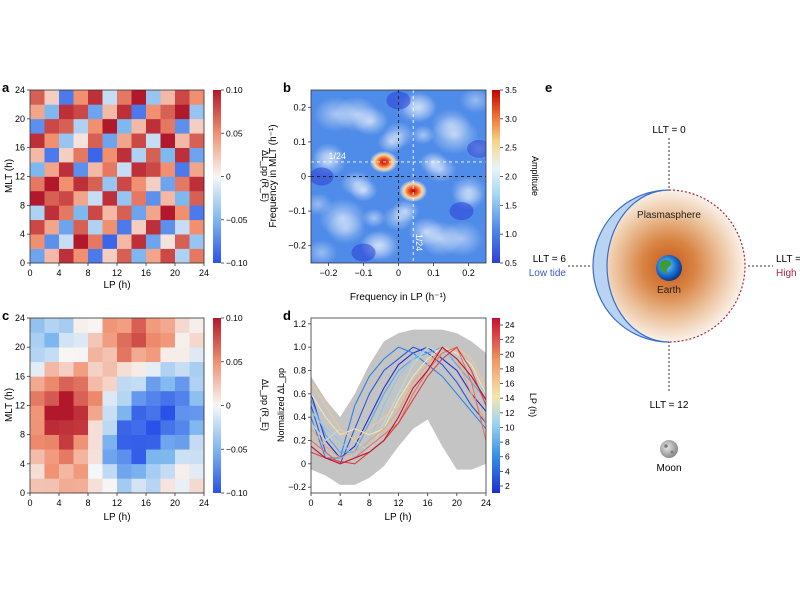 Image resolution: width=800 pixels, height=600 pixels. Describe the element at coordinates (507, 457) in the screenshot. I see `colorbar-d-tick-label: 6` at that location.